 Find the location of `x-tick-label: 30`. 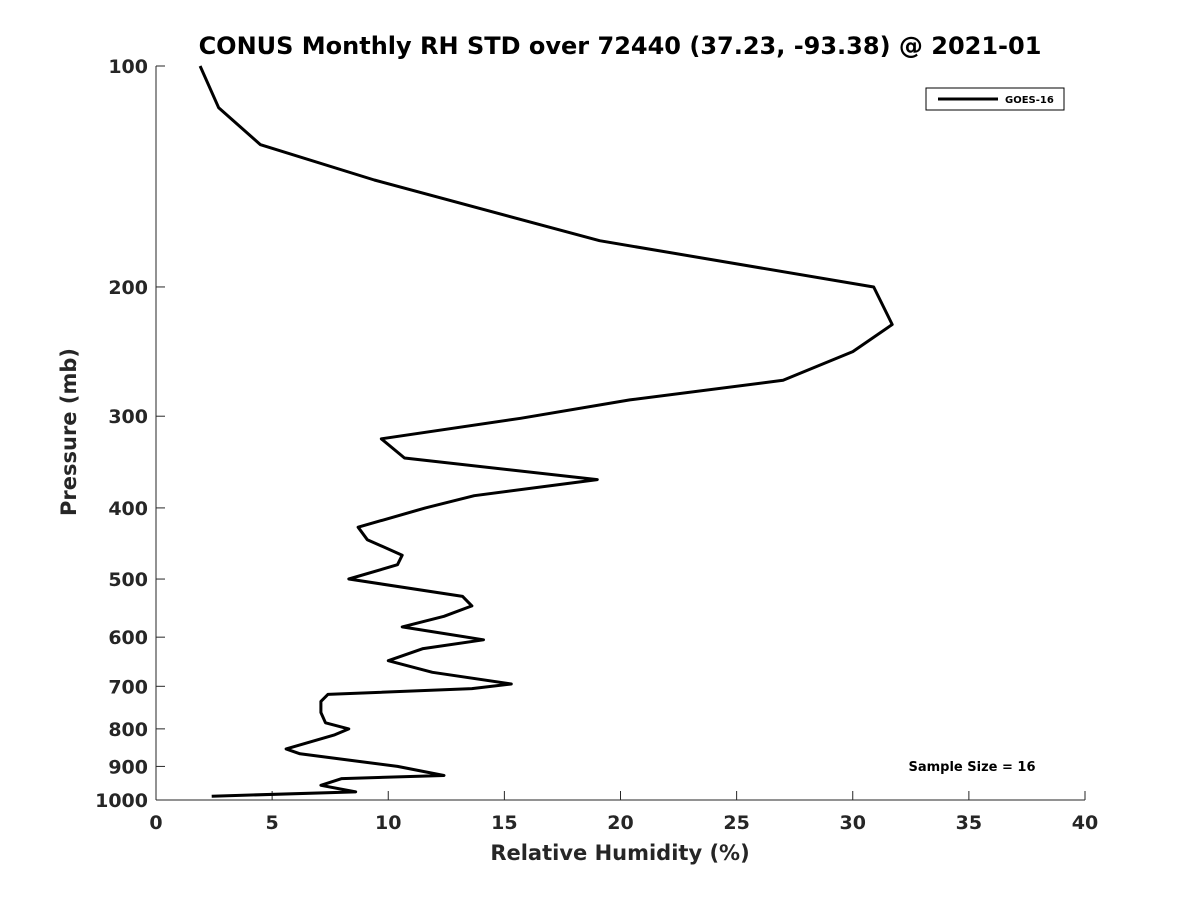

x-tick-label: 30 is located at coordinates (853, 823).